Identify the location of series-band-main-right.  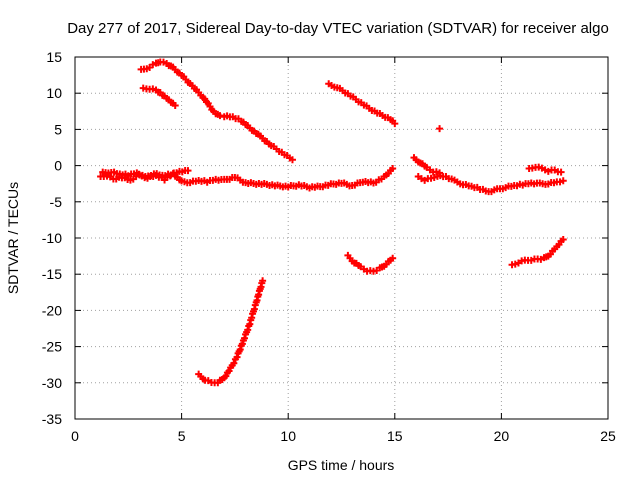
(490, 184).